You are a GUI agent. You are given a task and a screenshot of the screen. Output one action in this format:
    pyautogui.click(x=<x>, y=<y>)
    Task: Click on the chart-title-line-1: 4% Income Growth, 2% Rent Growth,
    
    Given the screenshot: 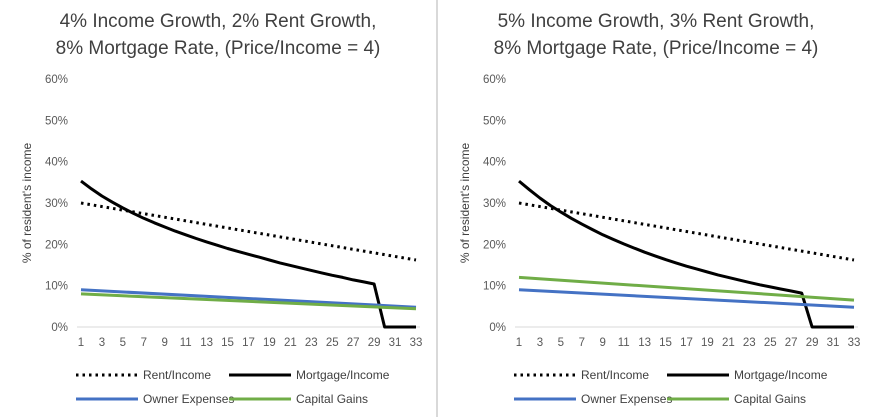 What is the action you would take?
    pyautogui.click(x=218, y=21)
    